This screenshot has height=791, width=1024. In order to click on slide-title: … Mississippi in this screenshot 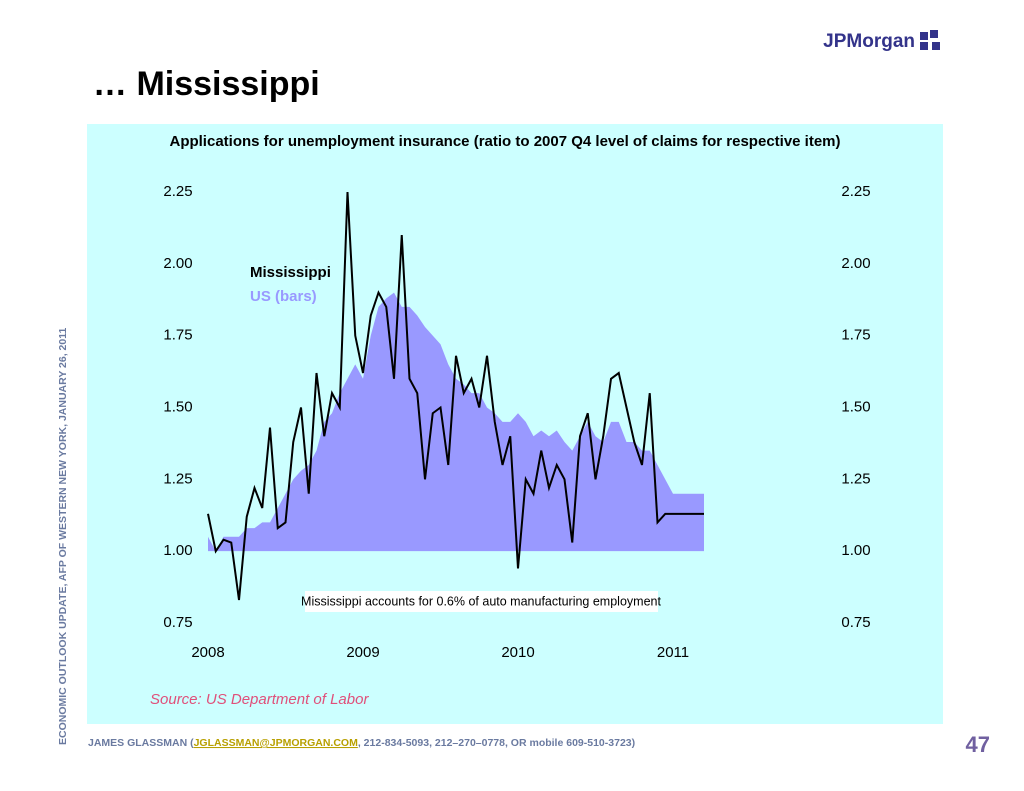, I will do `click(206, 84)`.